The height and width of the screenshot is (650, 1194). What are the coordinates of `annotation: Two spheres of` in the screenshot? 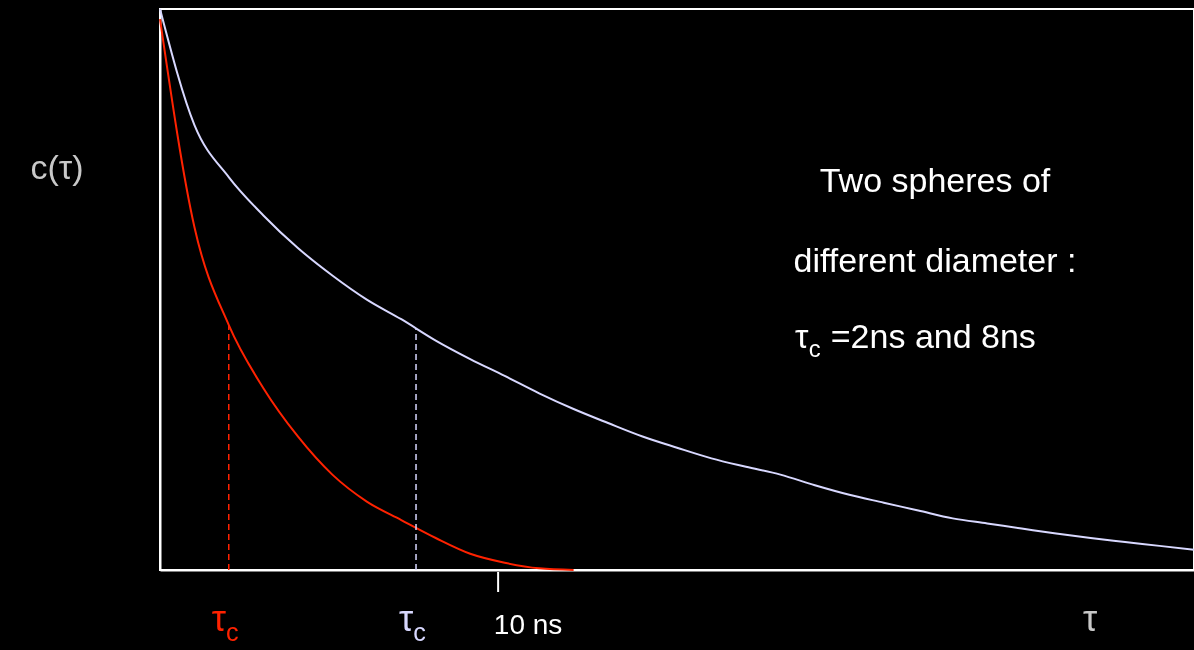 It's located at (935, 180).